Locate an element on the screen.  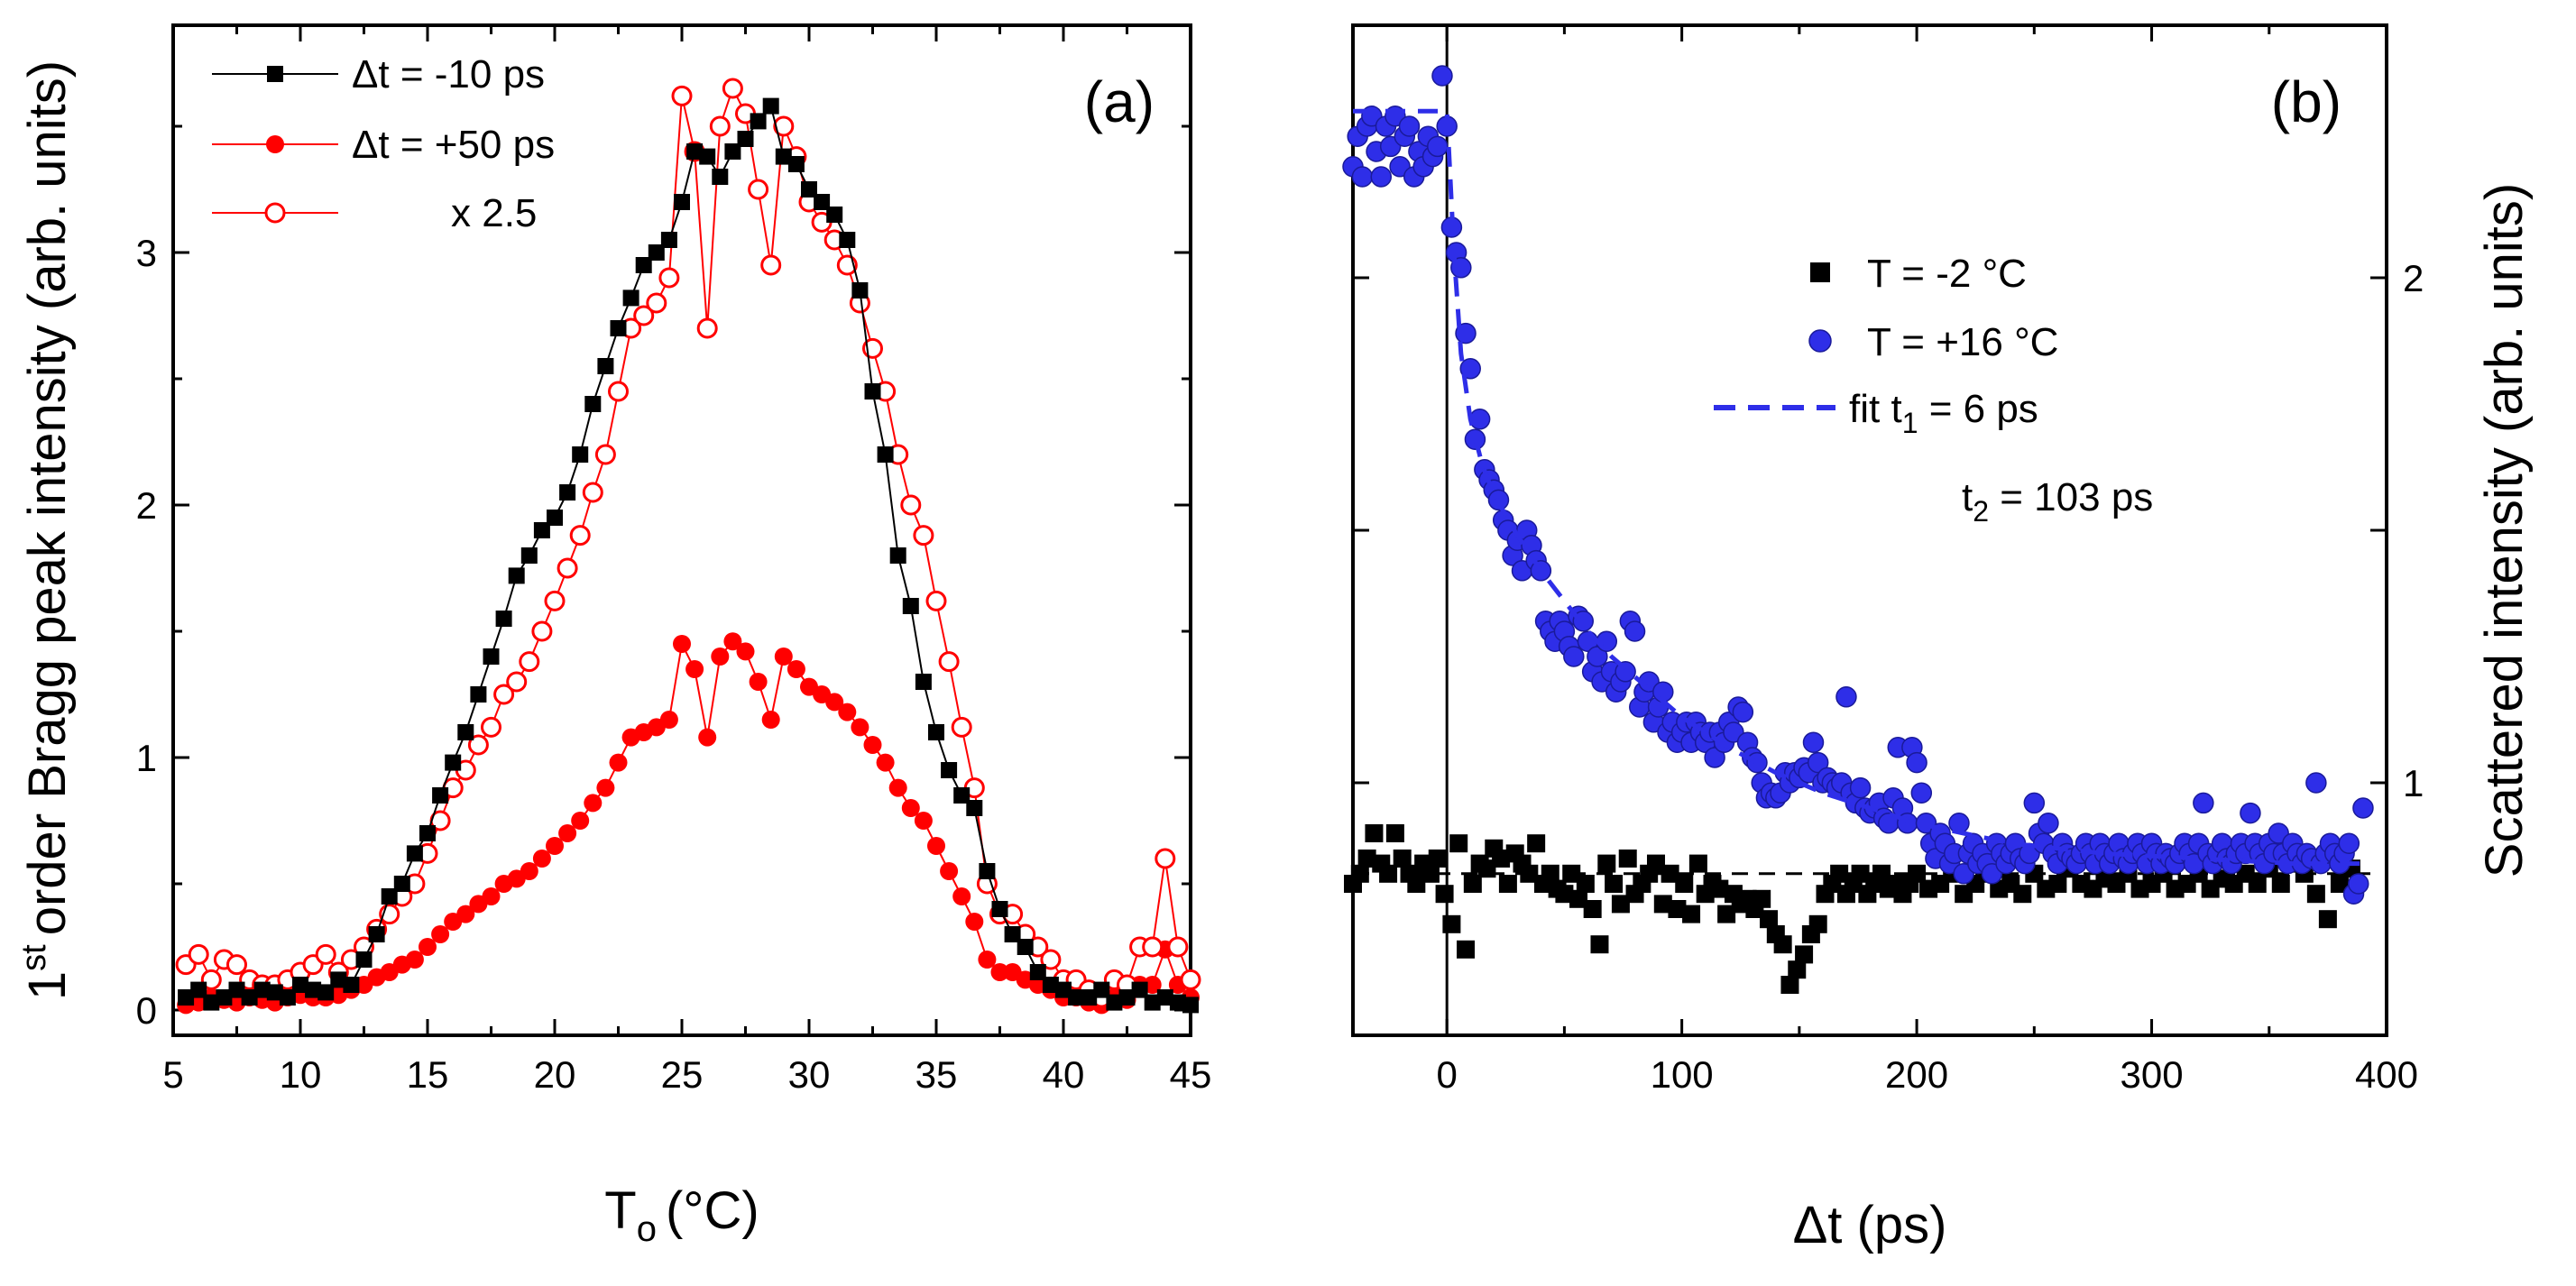
x-tick-label: 40 is located at coordinates (1064, 1074).